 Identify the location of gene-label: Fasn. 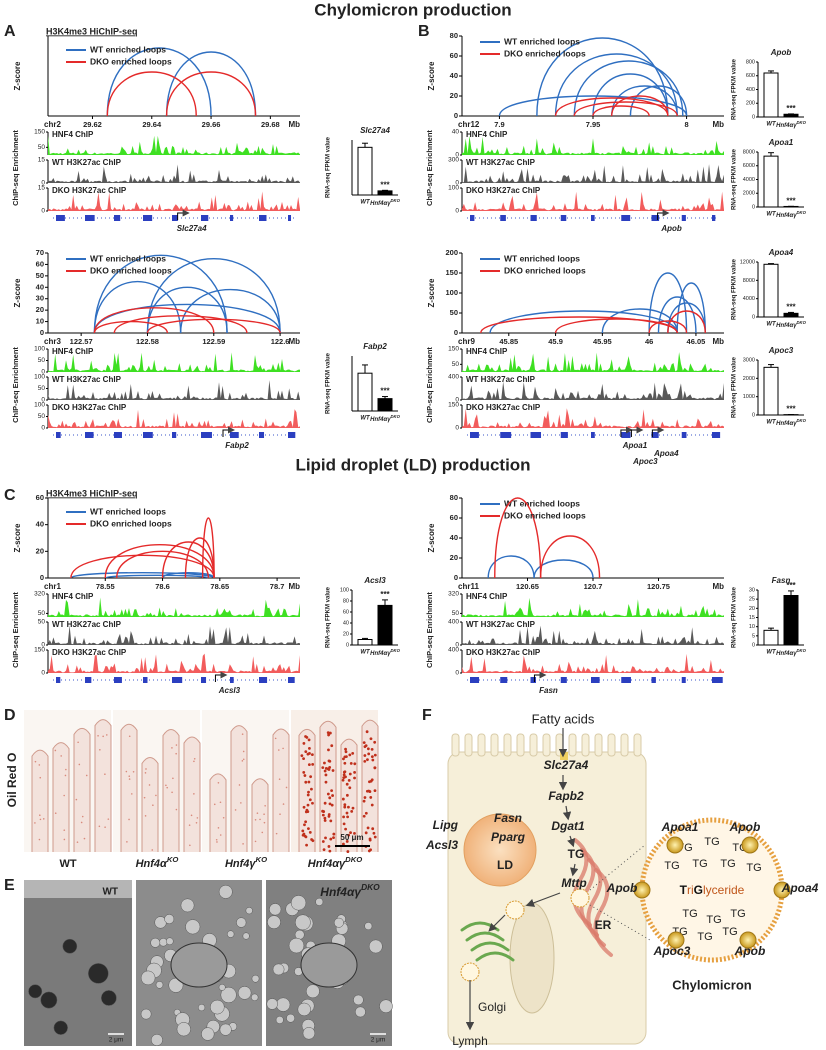
(548, 690).